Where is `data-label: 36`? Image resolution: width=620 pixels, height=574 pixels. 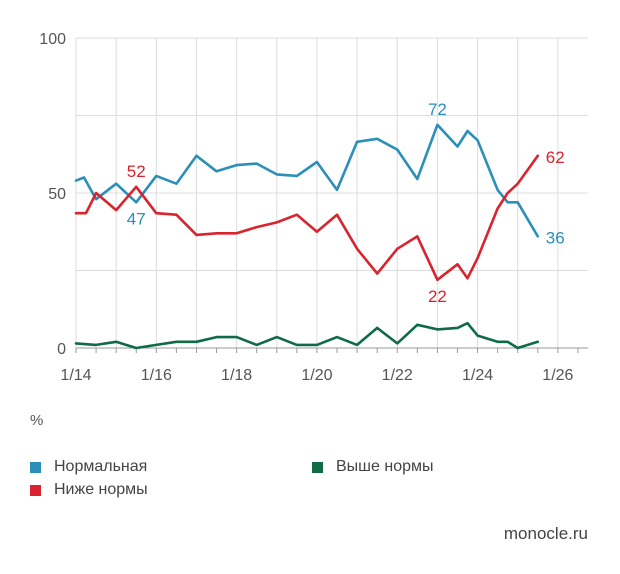 data-label: 36 is located at coordinates (555, 237).